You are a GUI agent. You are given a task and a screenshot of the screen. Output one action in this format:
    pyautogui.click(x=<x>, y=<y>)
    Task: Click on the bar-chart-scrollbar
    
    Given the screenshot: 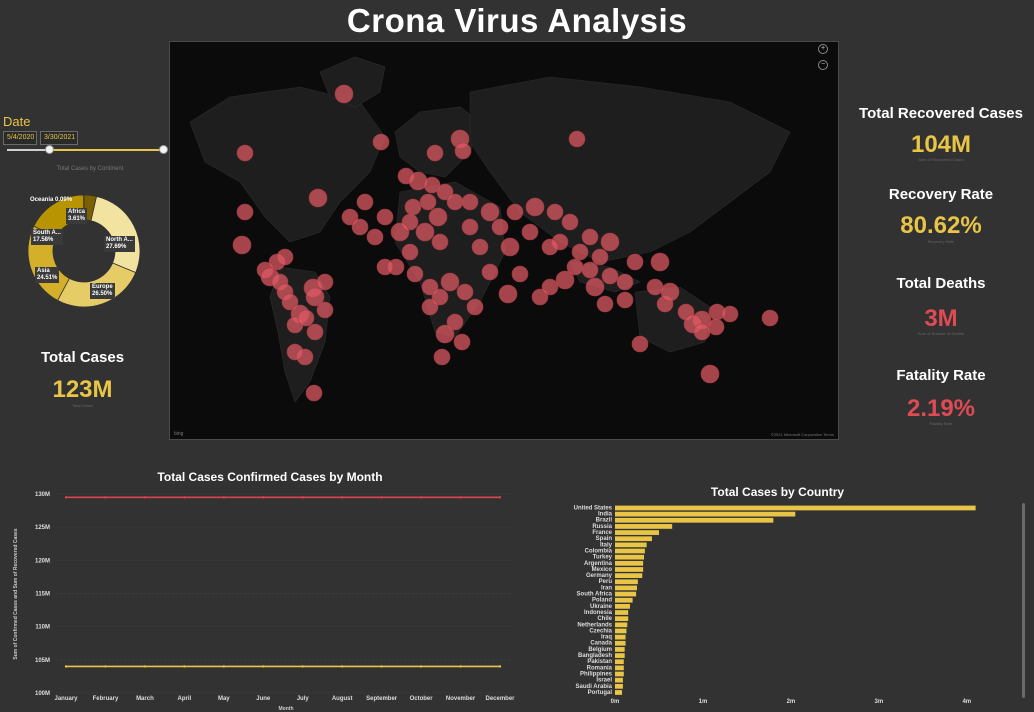 What is the action you would take?
    pyautogui.click(x=1023, y=600)
    